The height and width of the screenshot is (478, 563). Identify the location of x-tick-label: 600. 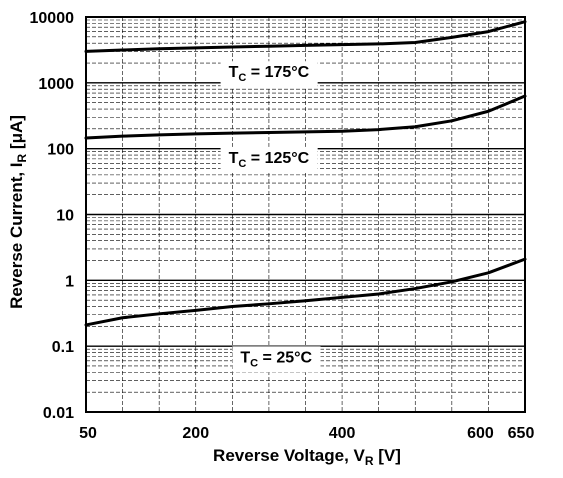
(480, 433).